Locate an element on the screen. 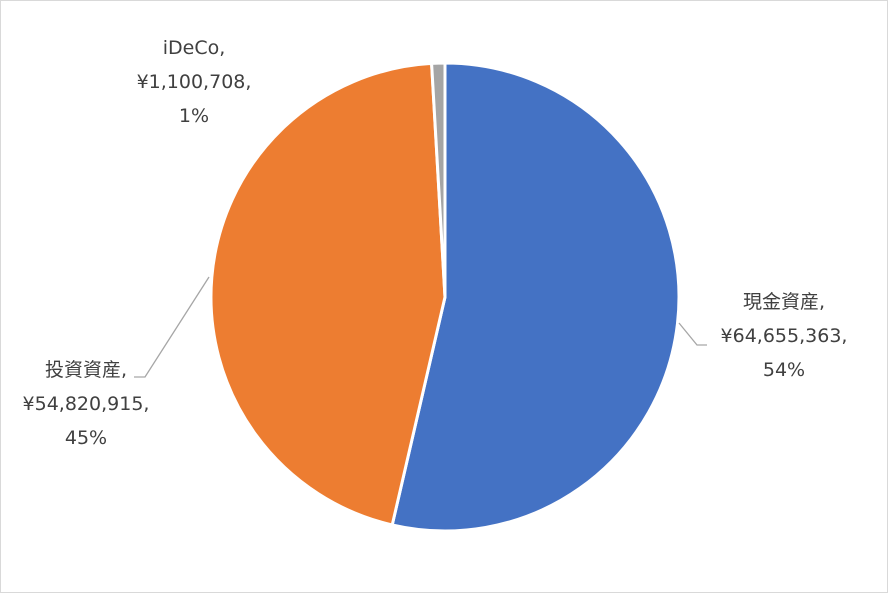 The width and height of the screenshot is (888, 593). pie-slice-ideco is located at coordinates (438, 180).